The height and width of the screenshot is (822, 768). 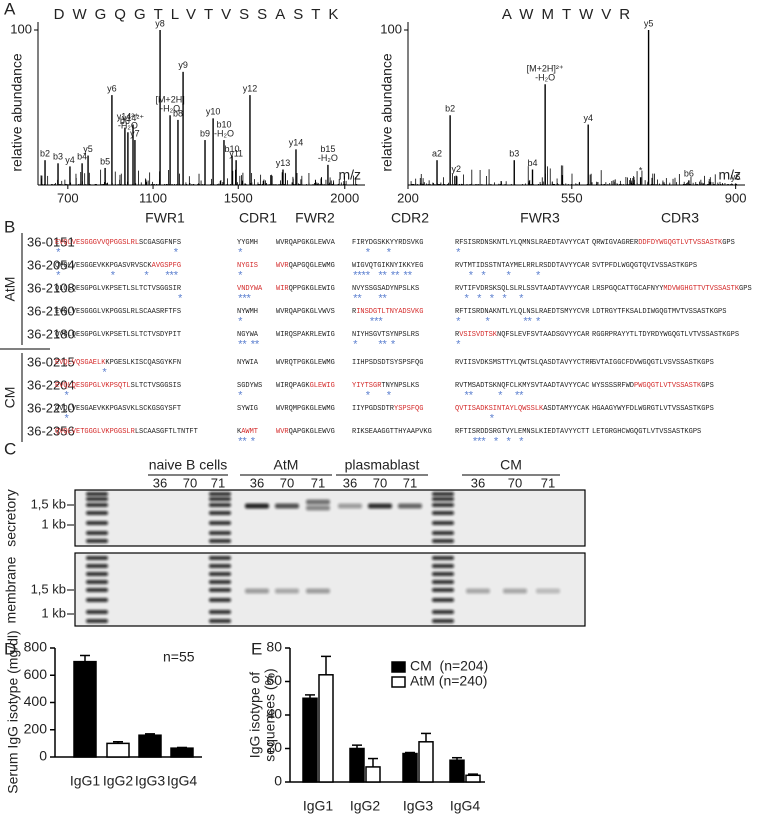 I want to click on mutation-stars: ** **, so click(x=248, y=346).